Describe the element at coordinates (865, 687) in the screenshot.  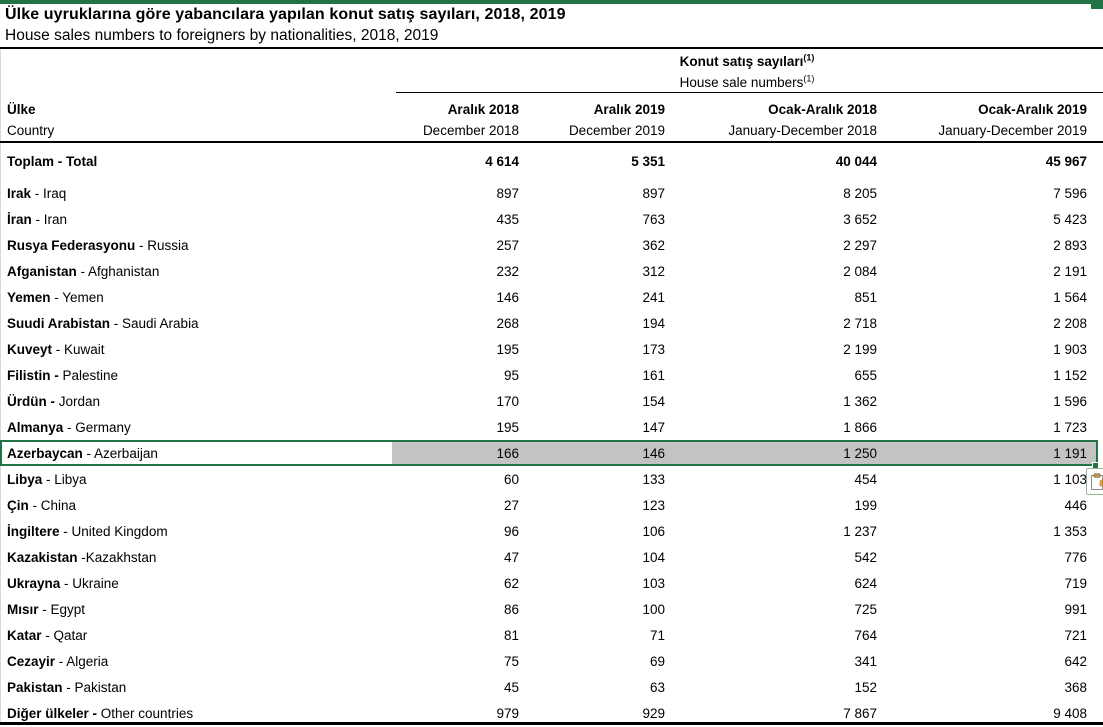
I see `value-cell-jan-dec-2018: 152` at that location.